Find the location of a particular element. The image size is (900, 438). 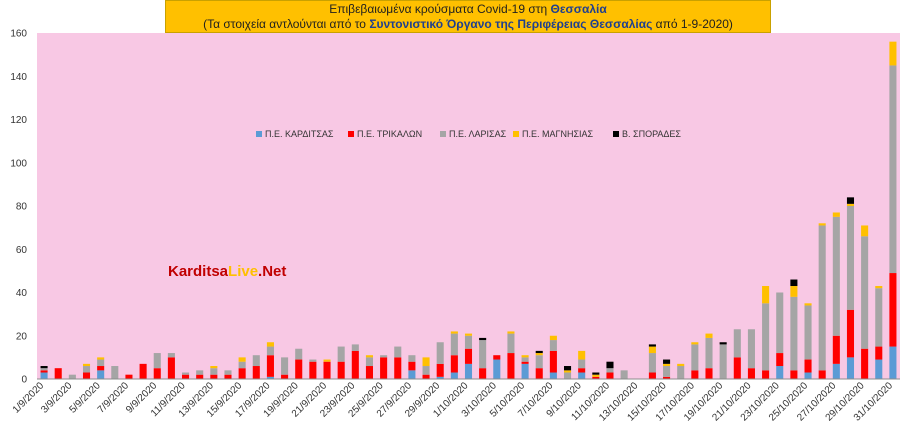

legend-label: Π.Ε. ΜΑΓΝΗΣΙΑΣ is located at coordinates (558, 134).